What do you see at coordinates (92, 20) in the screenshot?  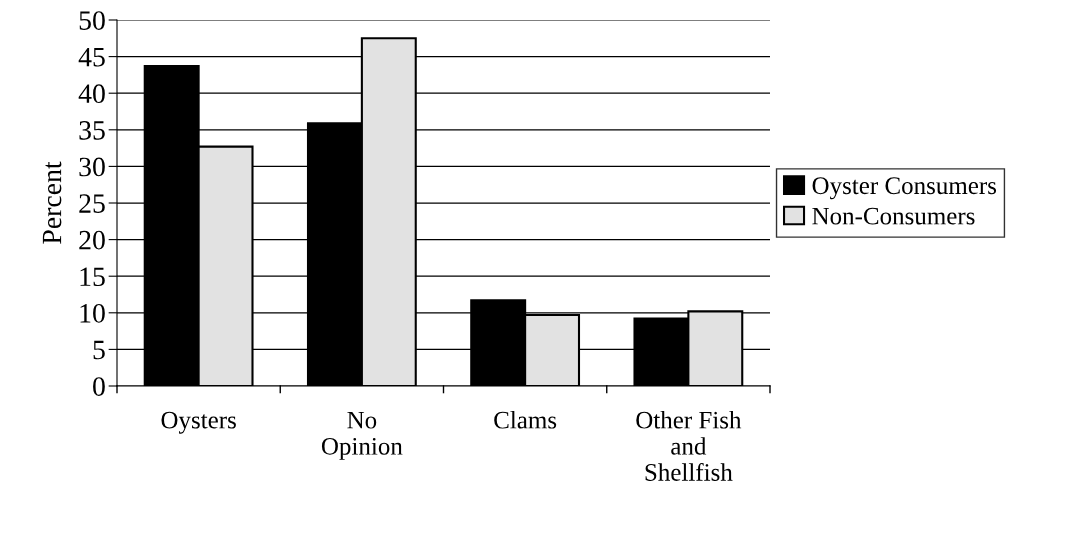 I see `y-tick-label: 50` at bounding box center [92, 20].